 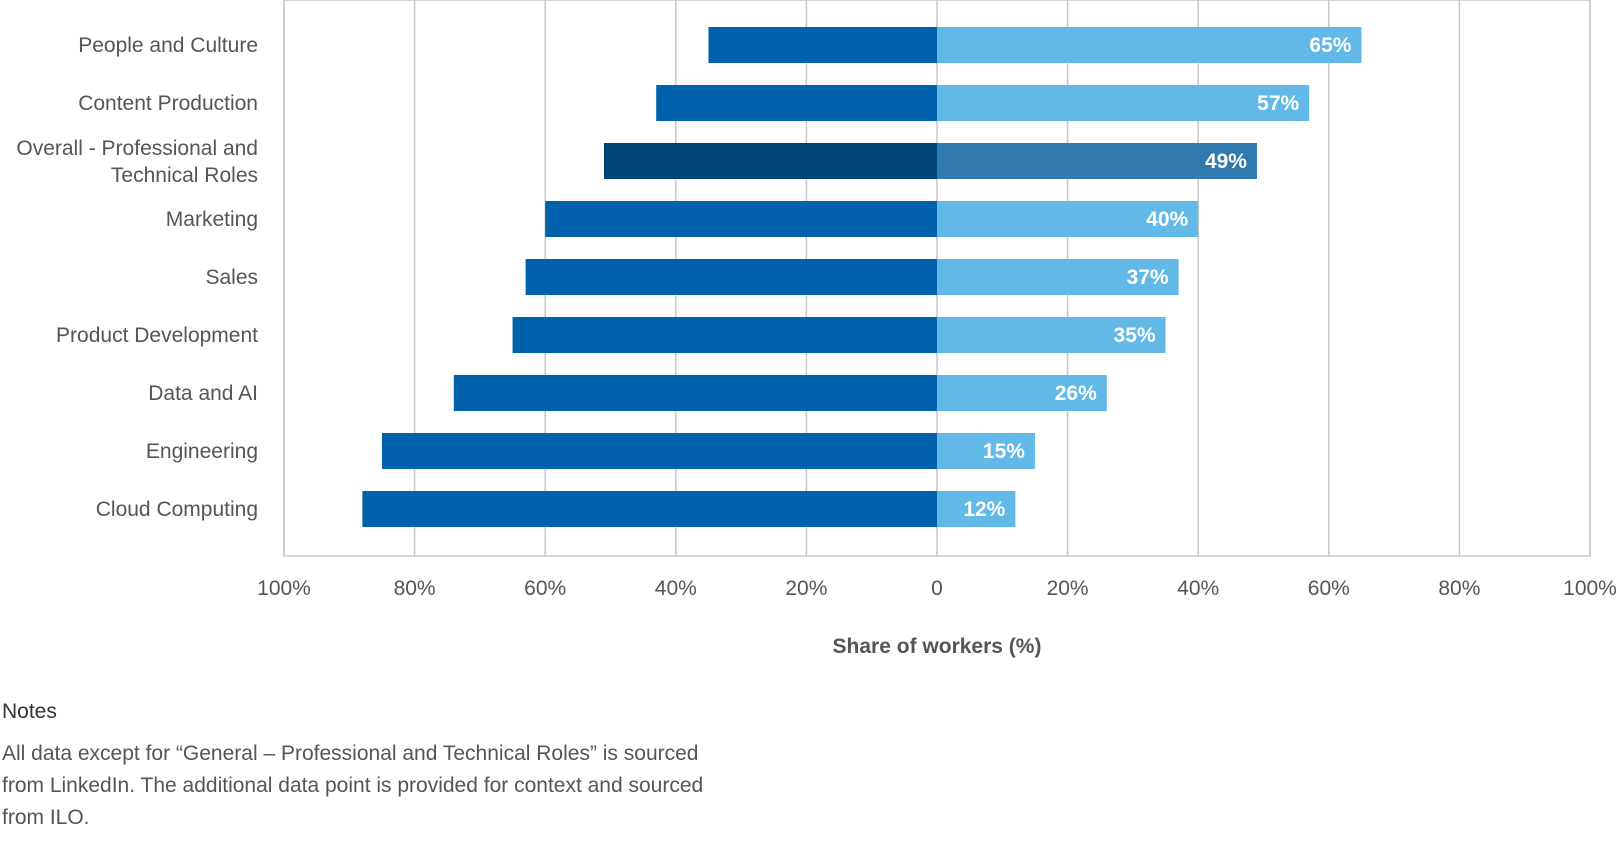 What do you see at coordinates (1004, 451) in the screenshot?
I see `data-label: 15%` at bounding box center [1004, 451].